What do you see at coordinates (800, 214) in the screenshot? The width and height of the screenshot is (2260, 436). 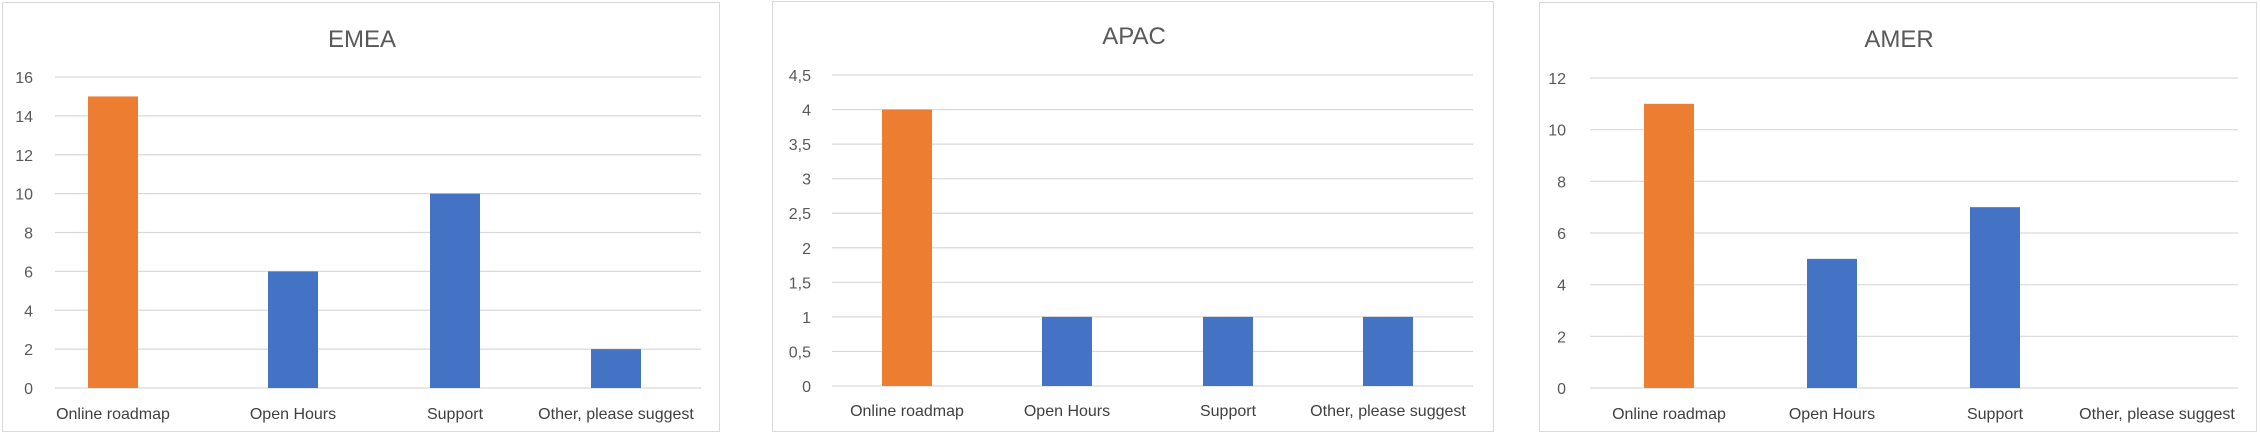 I see `y-tick-label: 2,5` at bounding box center [800, 214].